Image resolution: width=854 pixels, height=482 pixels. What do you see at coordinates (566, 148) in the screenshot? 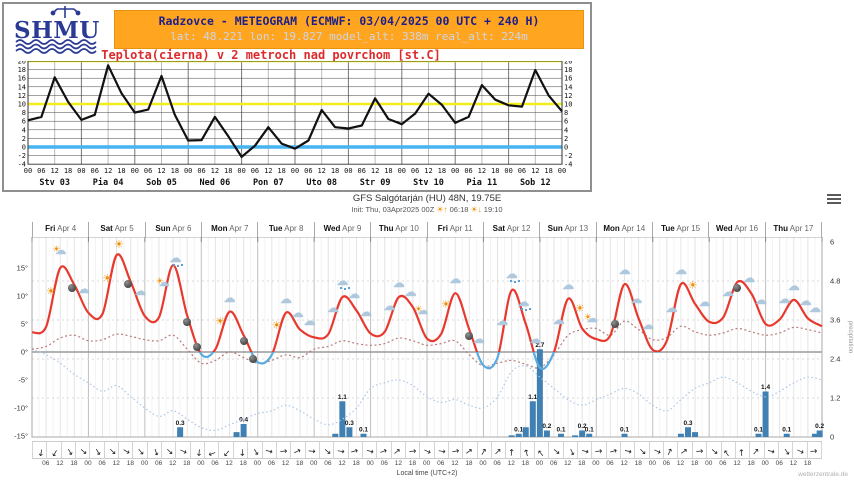
I see `svg-text: 0` at bounding box center [566, 148].